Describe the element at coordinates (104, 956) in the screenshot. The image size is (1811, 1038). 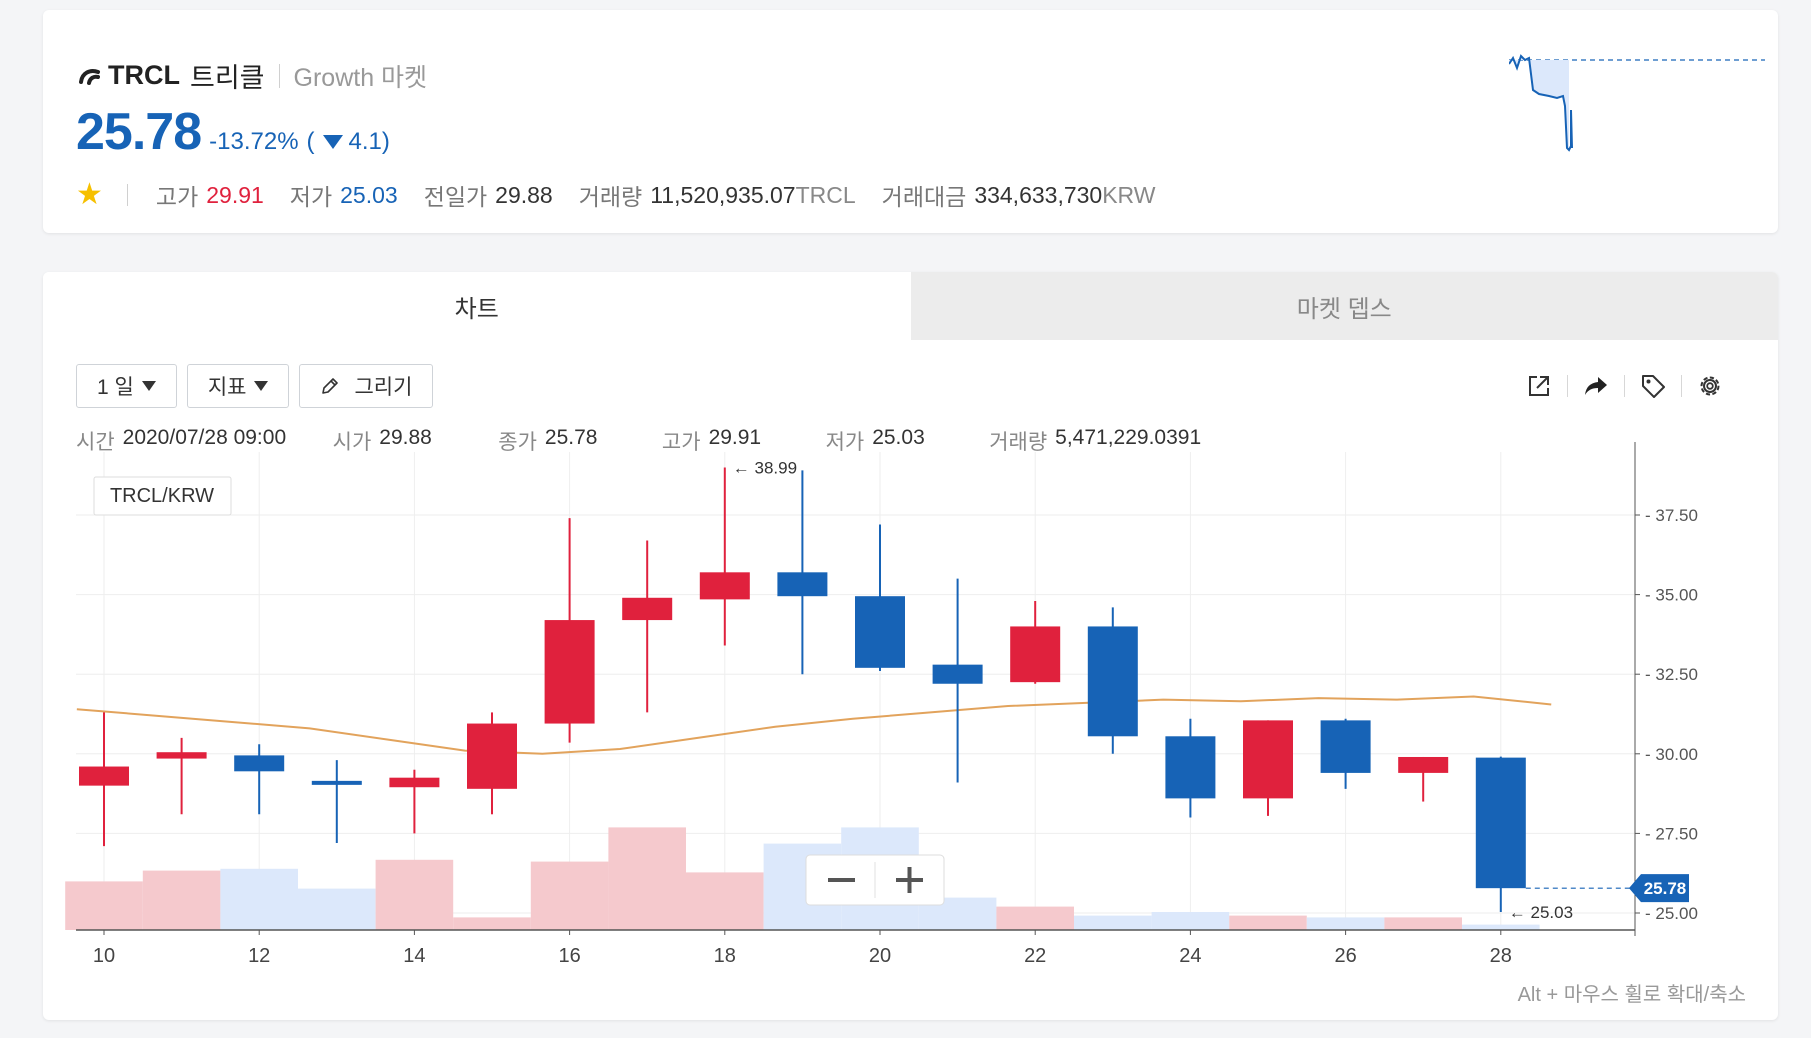
I see `x-tick-label: 10` at that location.